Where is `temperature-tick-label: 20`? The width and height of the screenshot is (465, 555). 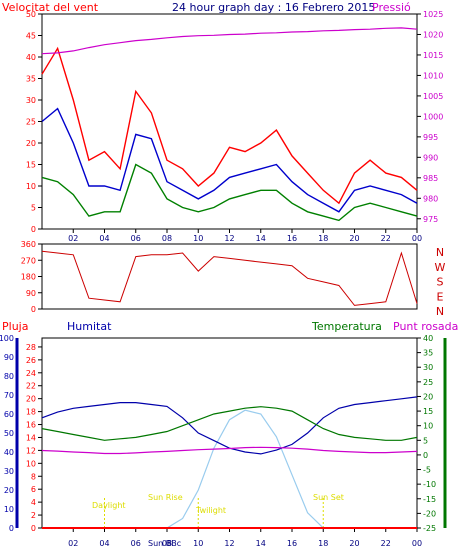 temperature-tick-label: 20 is located at coordinates (428, 396).